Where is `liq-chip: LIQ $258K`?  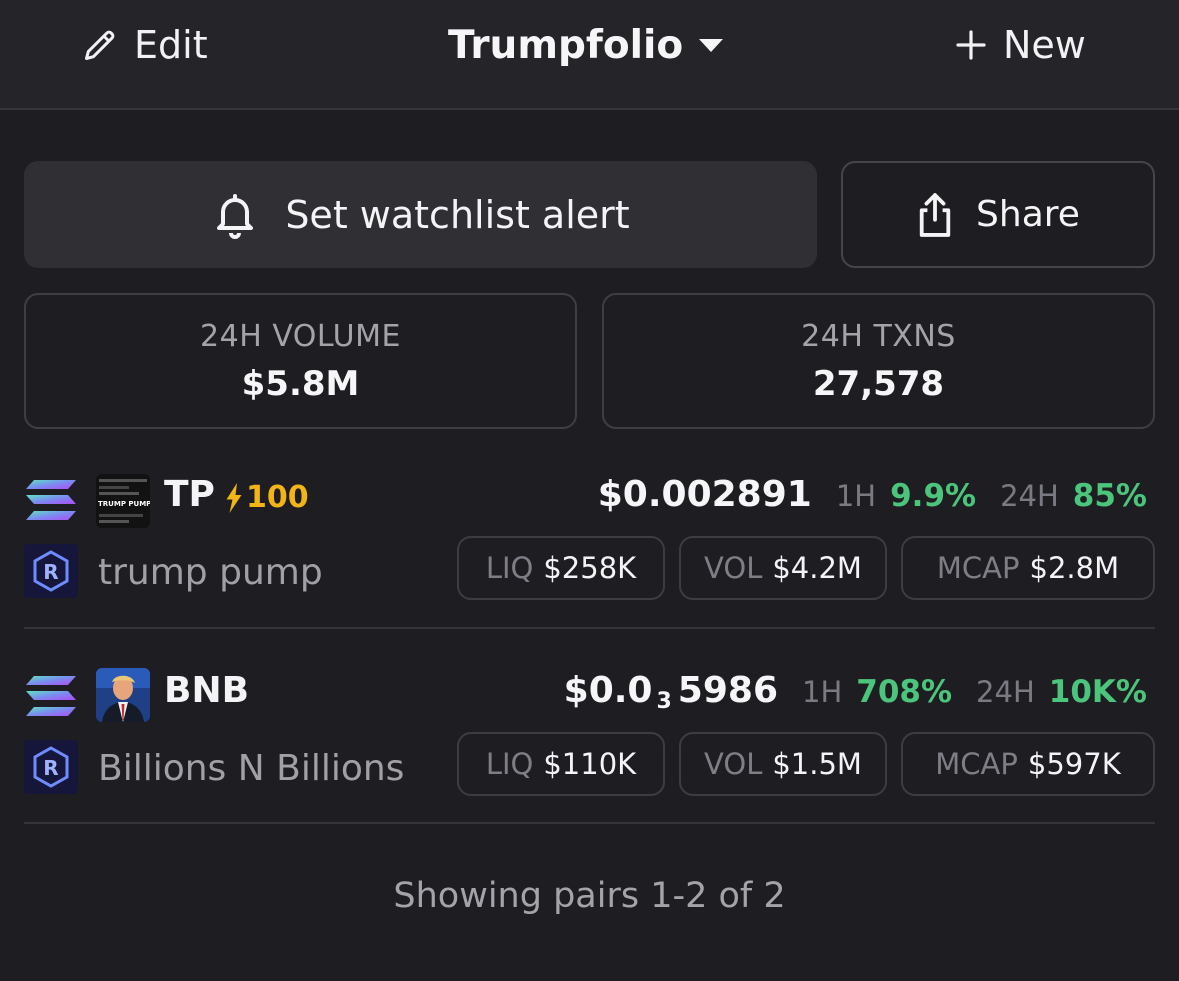 liq-chip: LIQ $258K is located at coordinates (561, 568).